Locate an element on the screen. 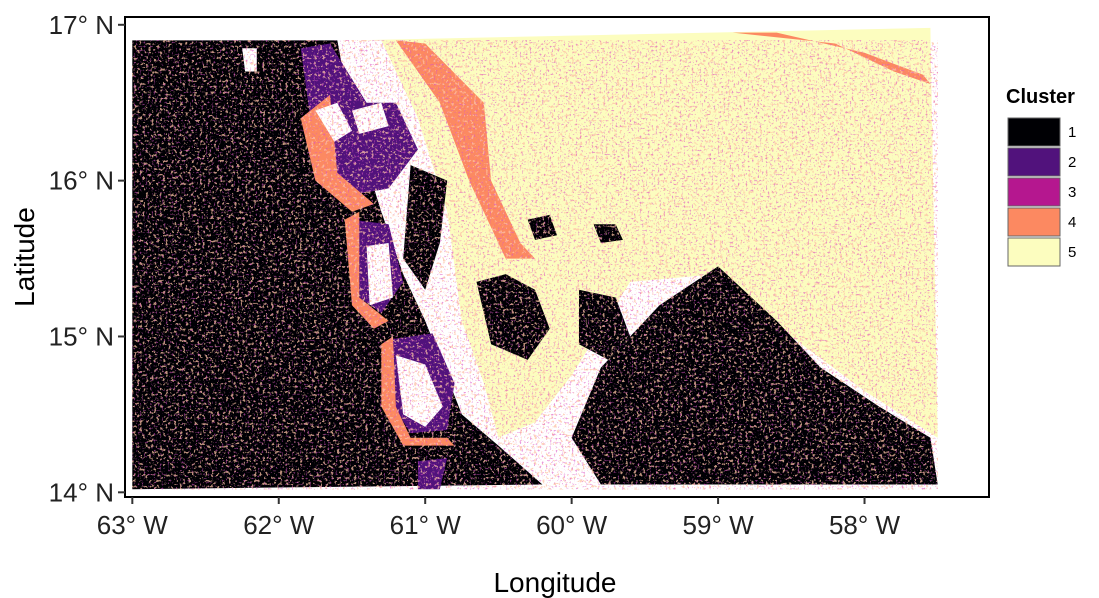 Image resolution: width=1099 pixels, height=598 pixels. x-axis-title: Longitude is located at coordinates (554, 582).